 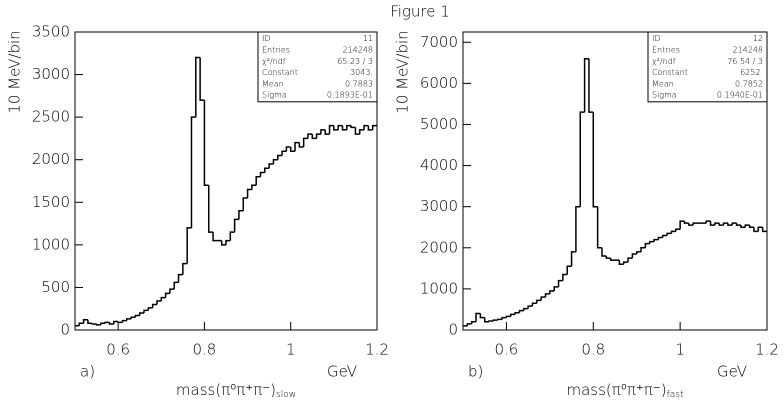 I want to click on stats-label: Mean, so click(x=663, y=83).